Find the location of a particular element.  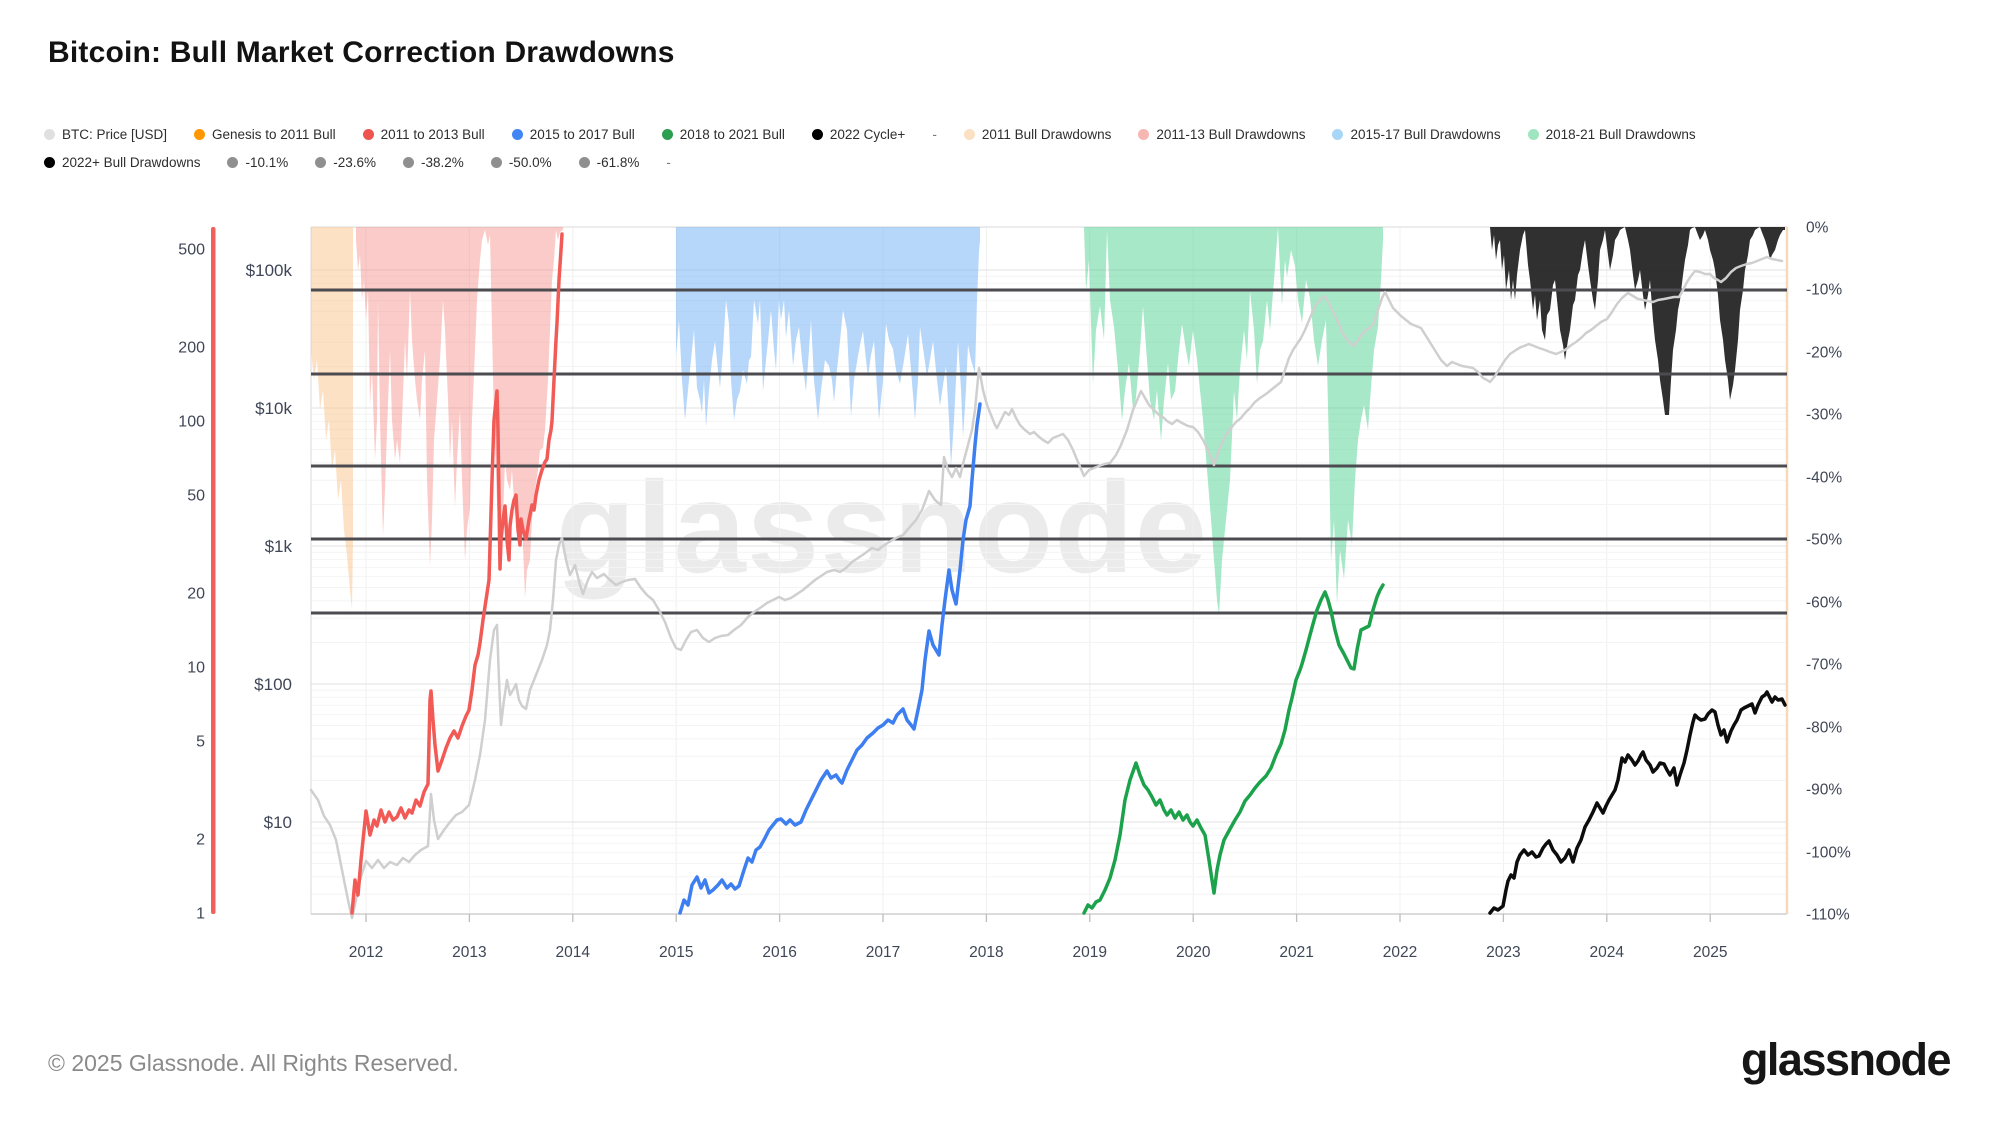

legend-label: BTC: Price [USD] is located at coordinates (115, 134).